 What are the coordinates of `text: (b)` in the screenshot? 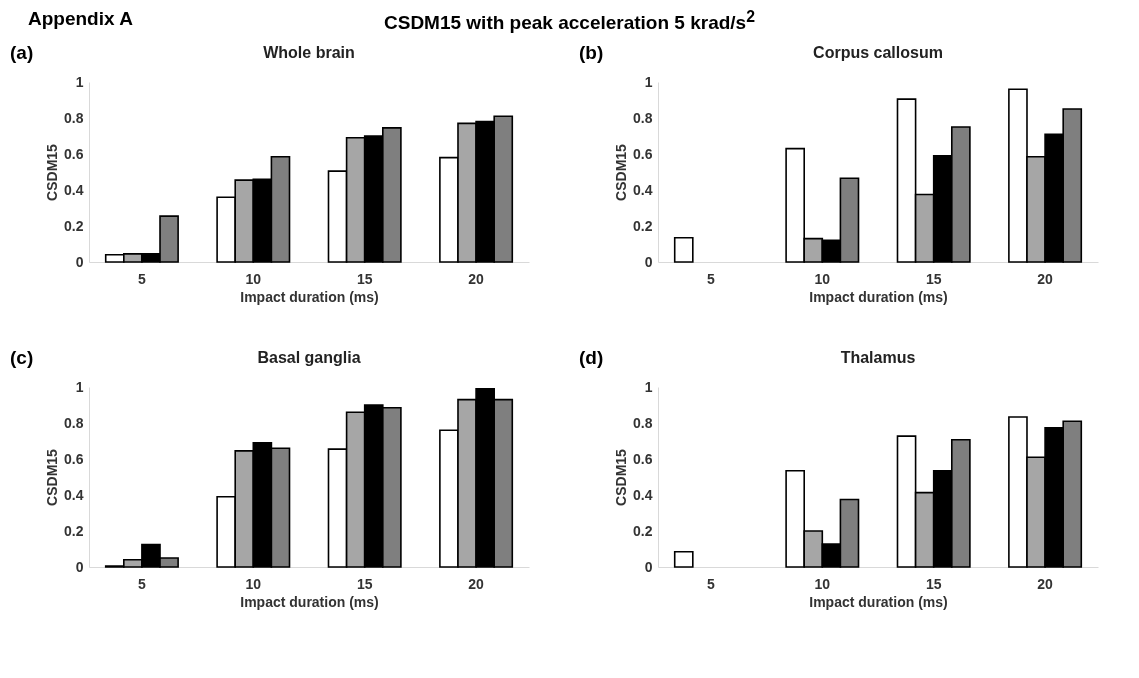 It's located at (591, 53).